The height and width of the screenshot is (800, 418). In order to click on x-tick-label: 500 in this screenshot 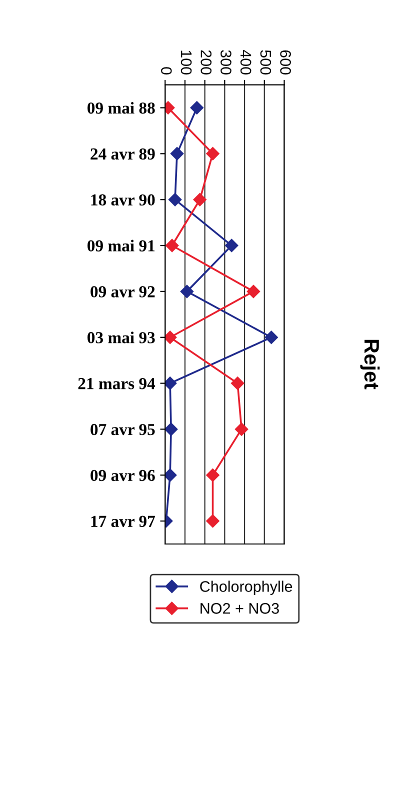, I will do `click(266, 62)`.